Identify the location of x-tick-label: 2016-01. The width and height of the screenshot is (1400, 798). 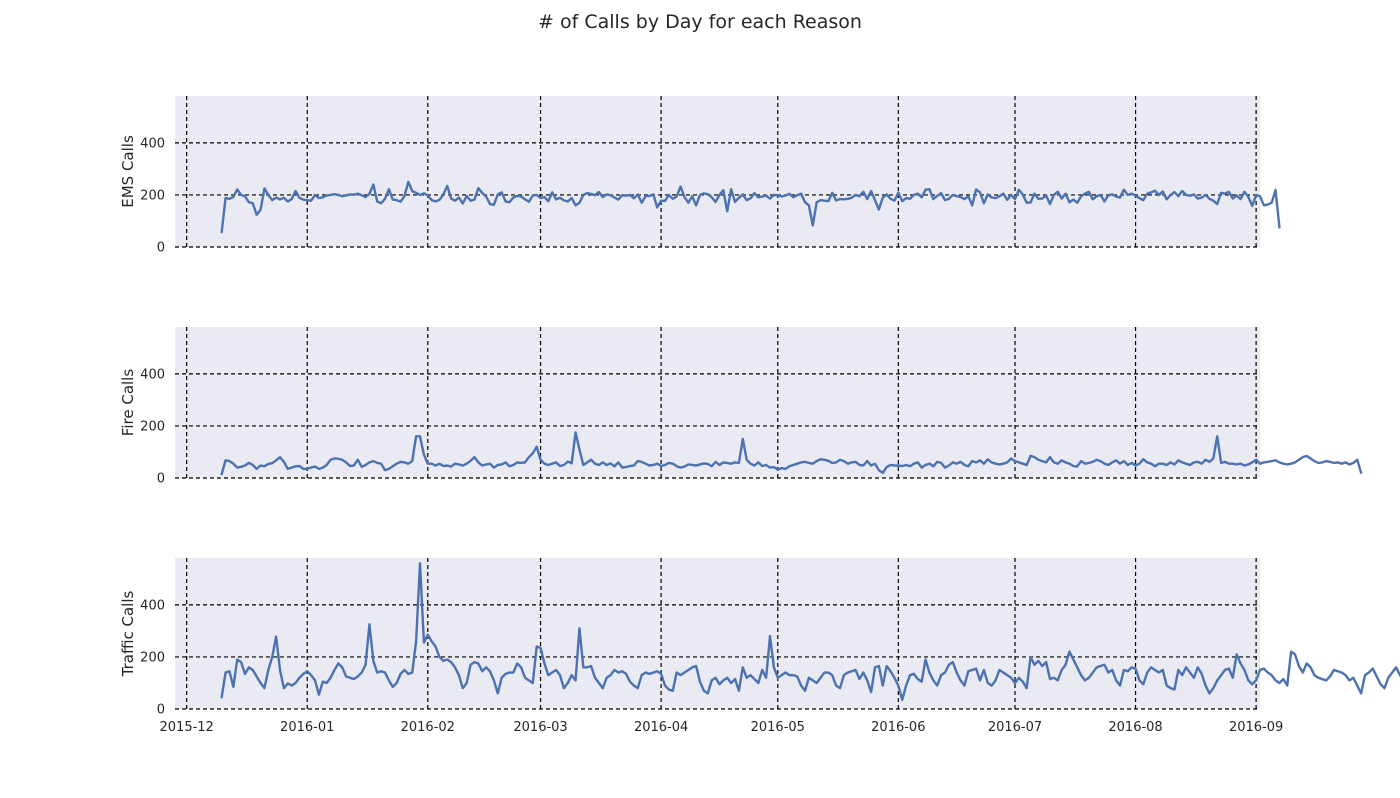
(307, 727).